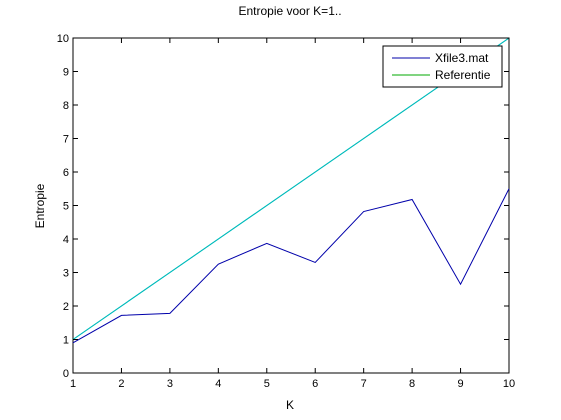  Describe the element at coordinates (63, 39) in the screenshot. I see `y-tick-label: 10` at that location.